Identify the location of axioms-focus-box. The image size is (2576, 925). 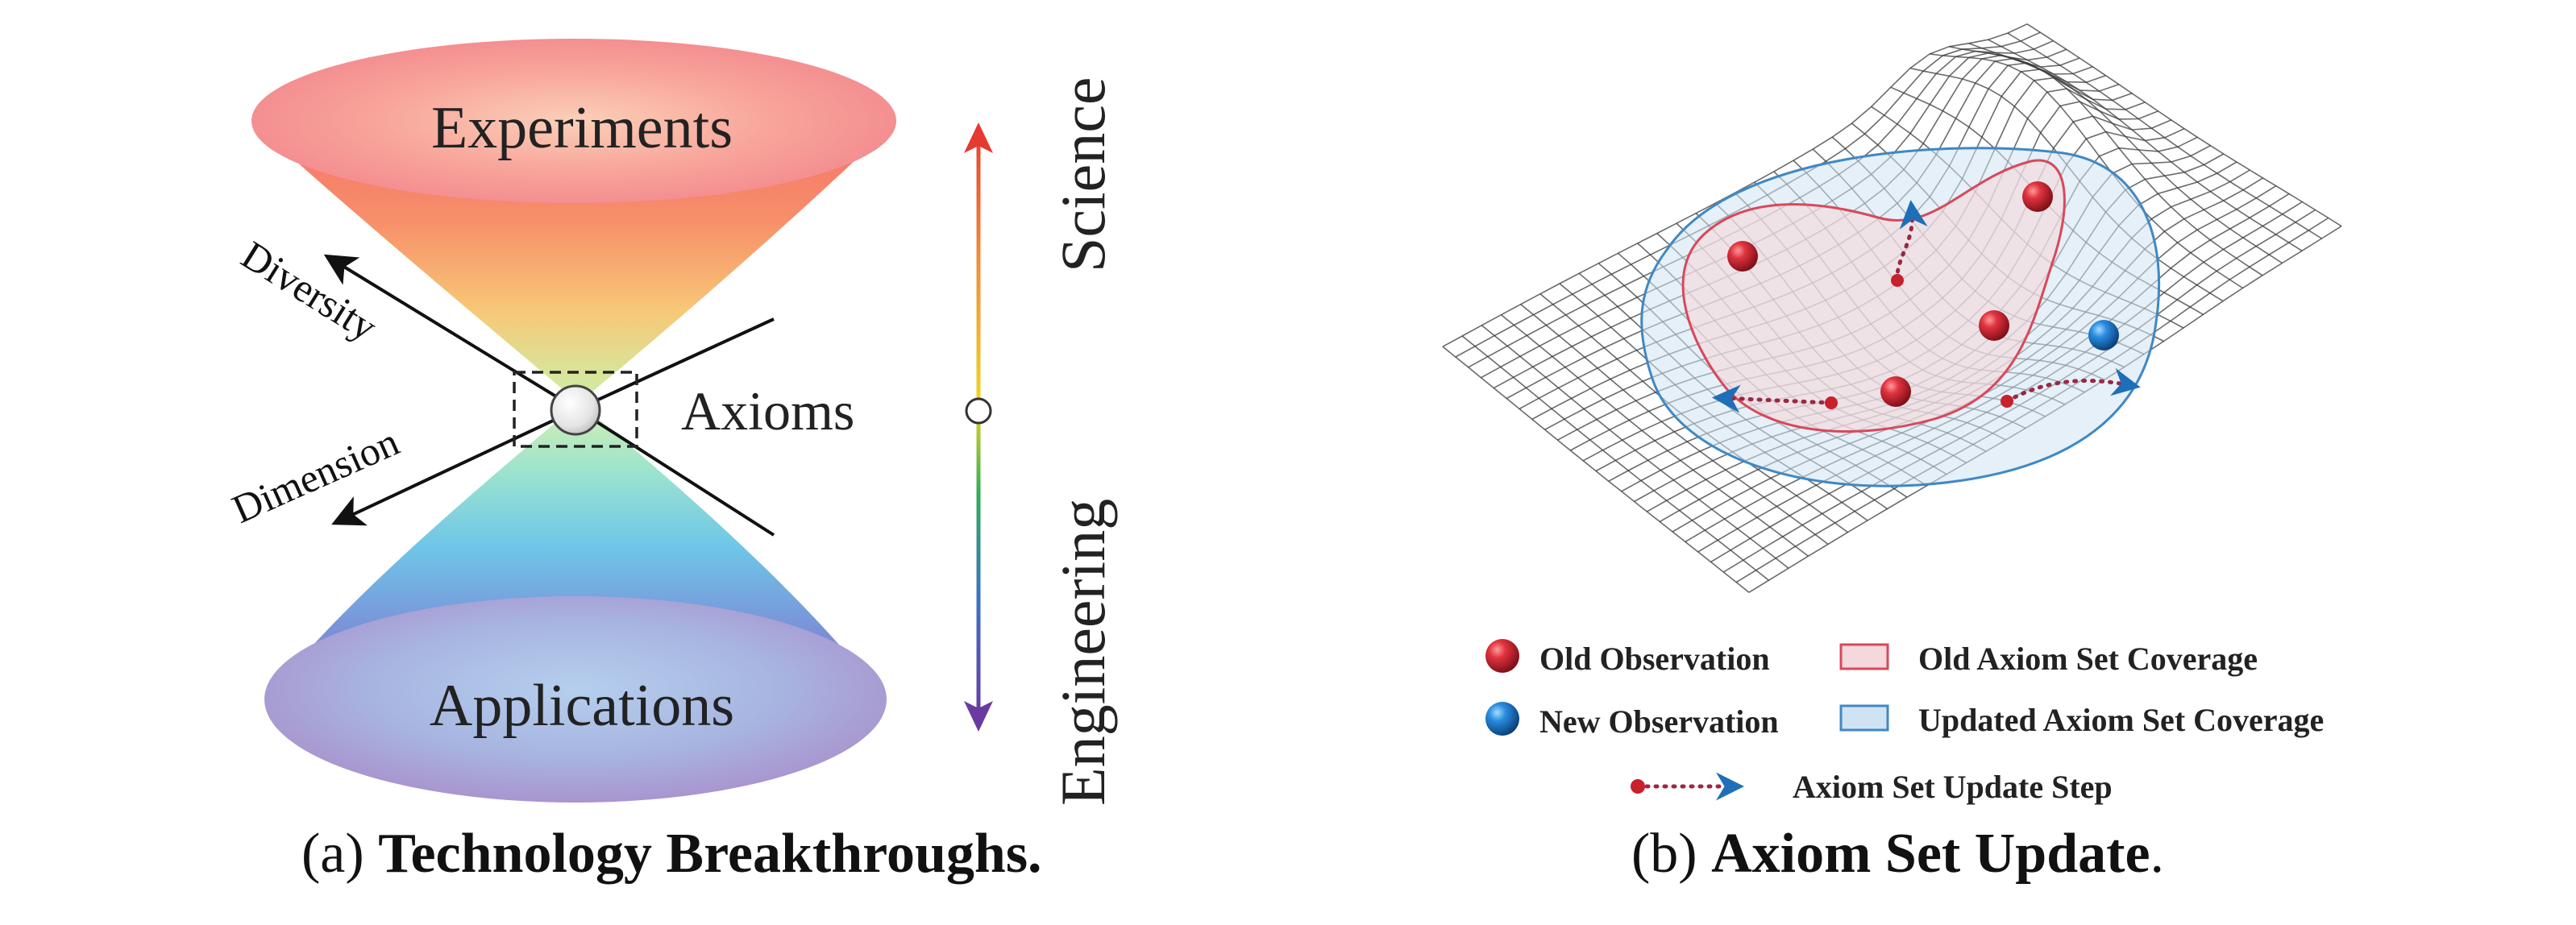
(575, 409).